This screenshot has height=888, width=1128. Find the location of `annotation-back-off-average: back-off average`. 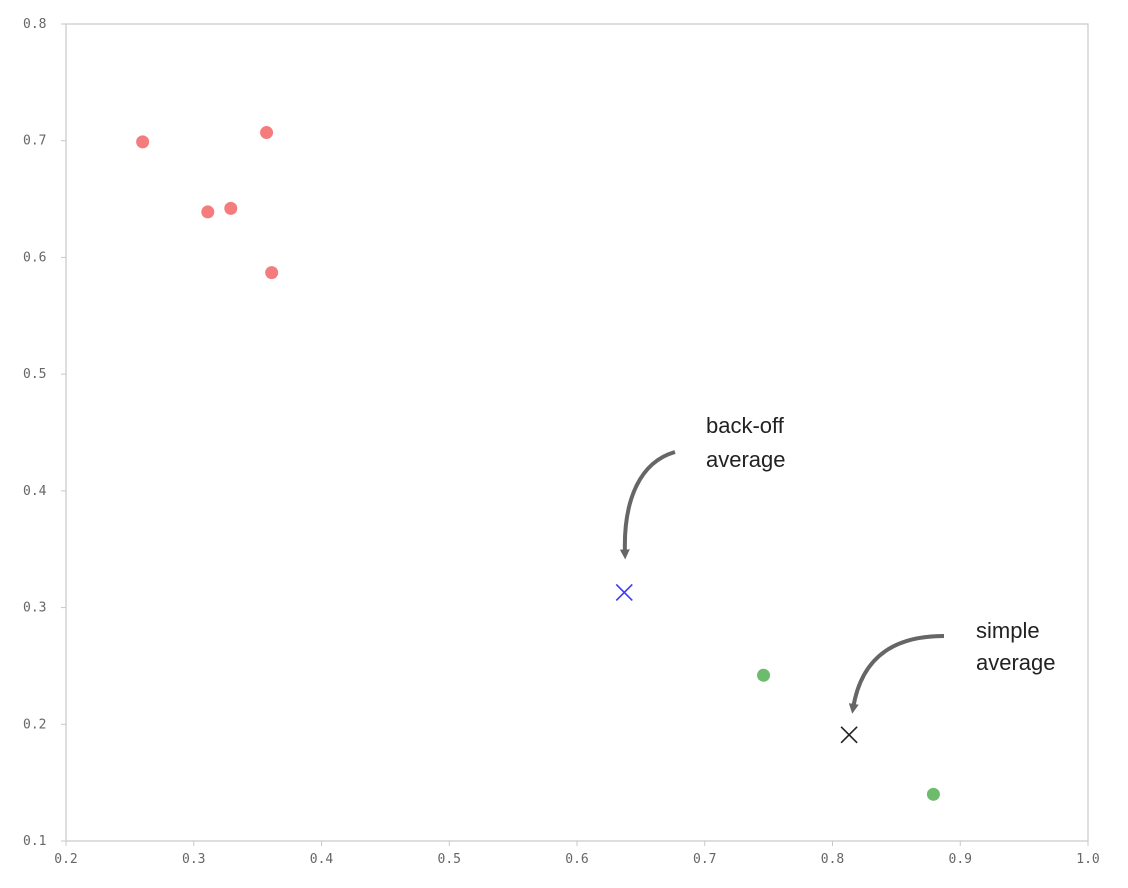

annotation-back-off-average: back-off average is located at coordinates (746, 442).